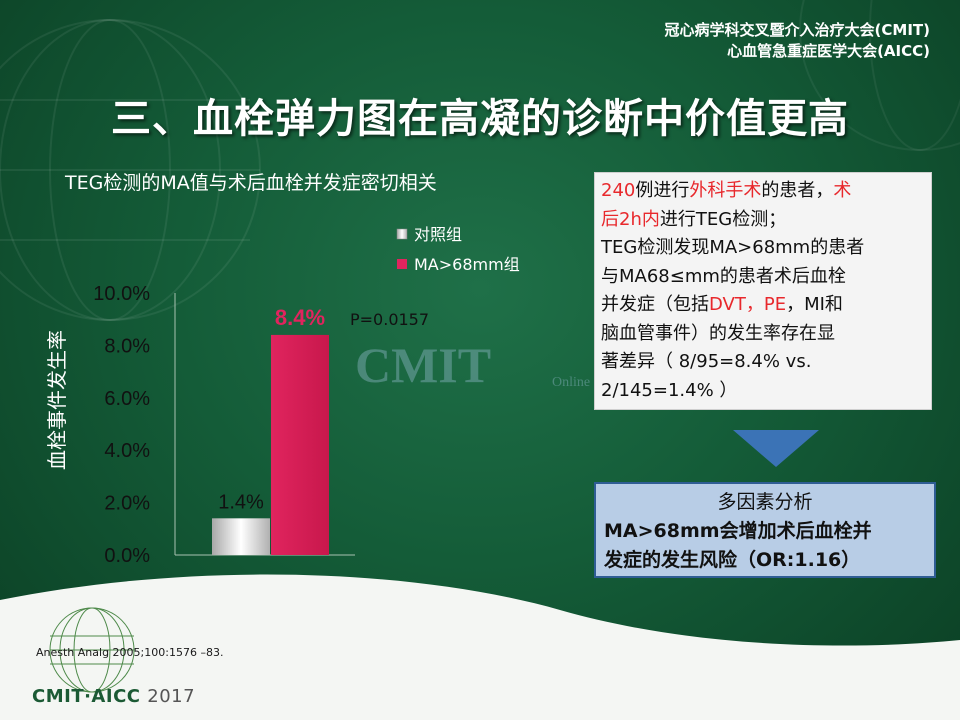 The image size is (960, 720). Describe the element at coordinates (732, 560) in the screenshot. I see `multivariate-line-2: 发症的发生风险（OR:1.16）` at that location.